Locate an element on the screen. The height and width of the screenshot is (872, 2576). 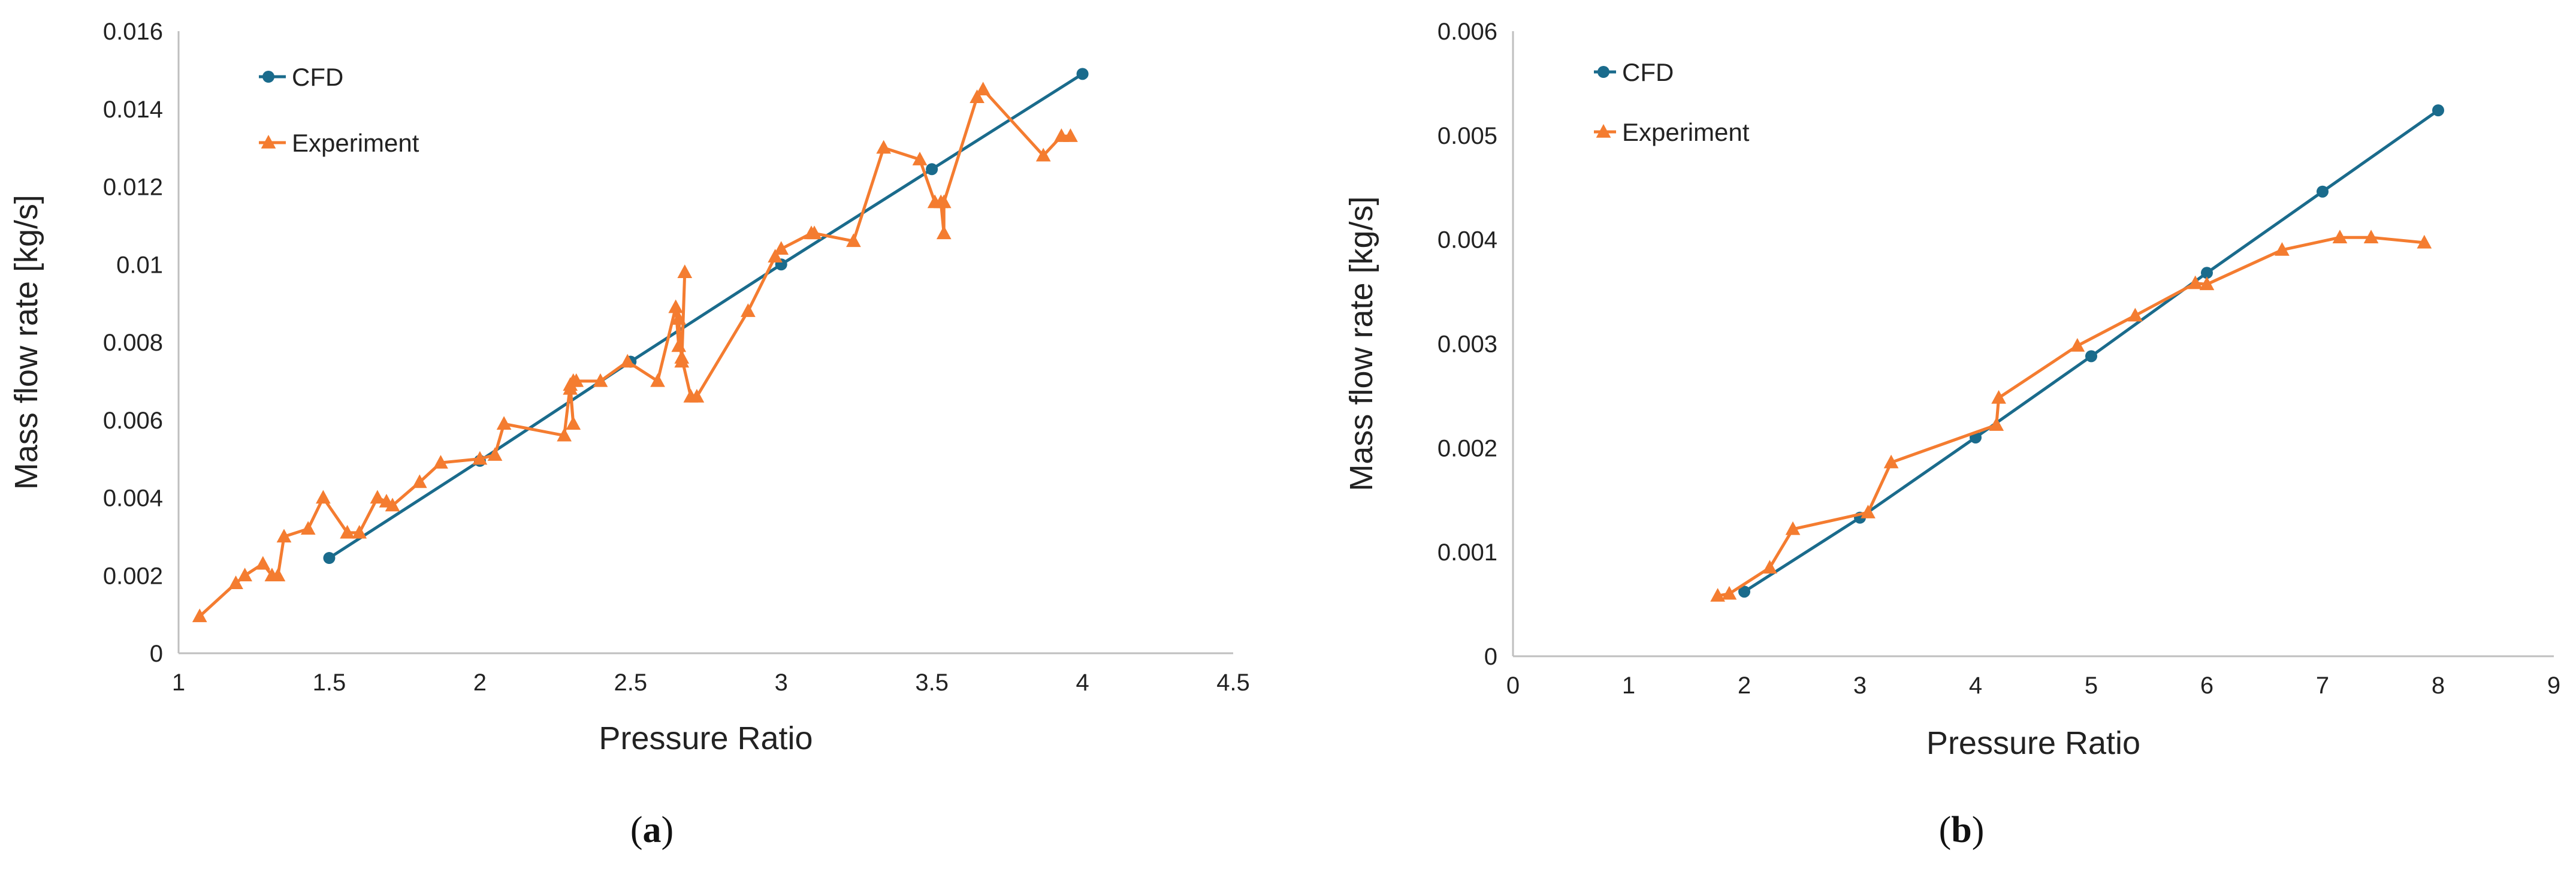
experiment-series-line is located at coordinates (2071, 417).